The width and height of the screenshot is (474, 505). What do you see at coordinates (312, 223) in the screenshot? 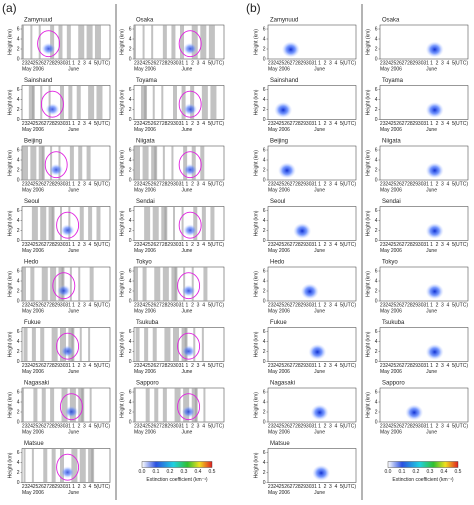
I see `plot-area` at bounding box center [312, 223].